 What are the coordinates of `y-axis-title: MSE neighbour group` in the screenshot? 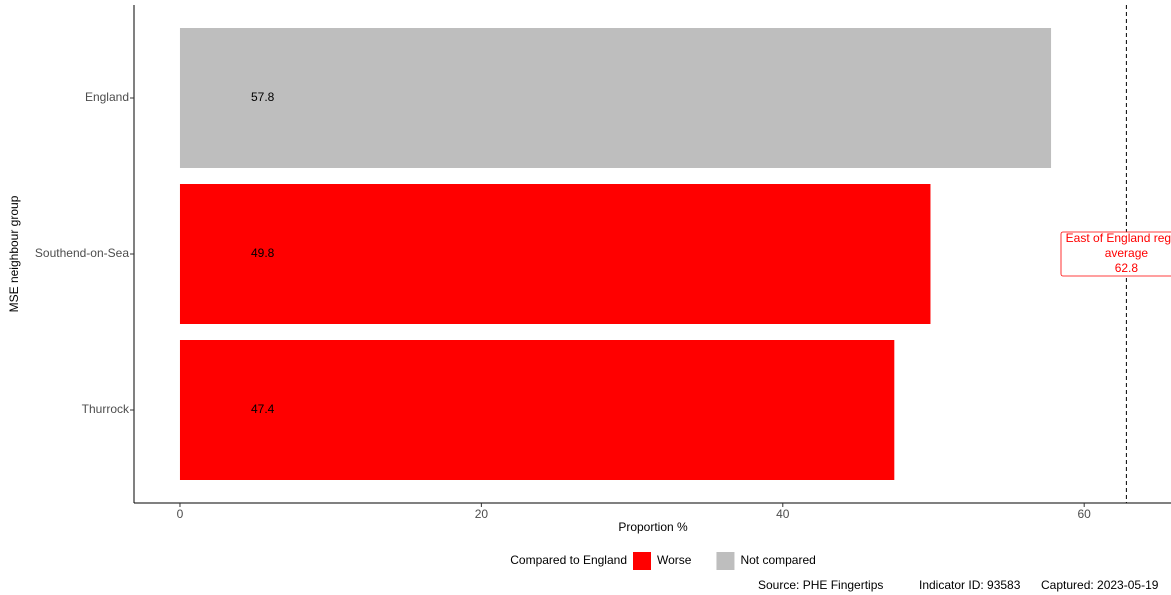 It's located at (14, 253).